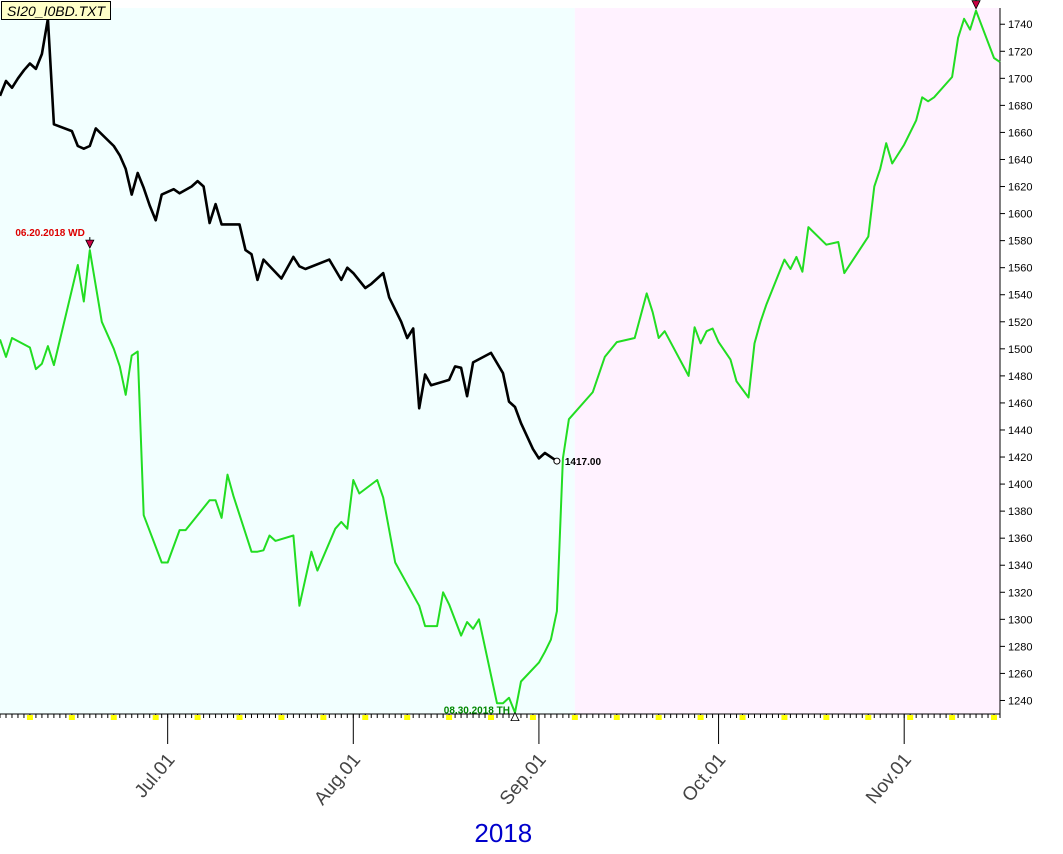 The width and height of the screenshot is (1063, 854). Describe the element at coordinates (155, 776) in the screenshot. I see `x-tick-label-jul01: Jul.01` at that location.